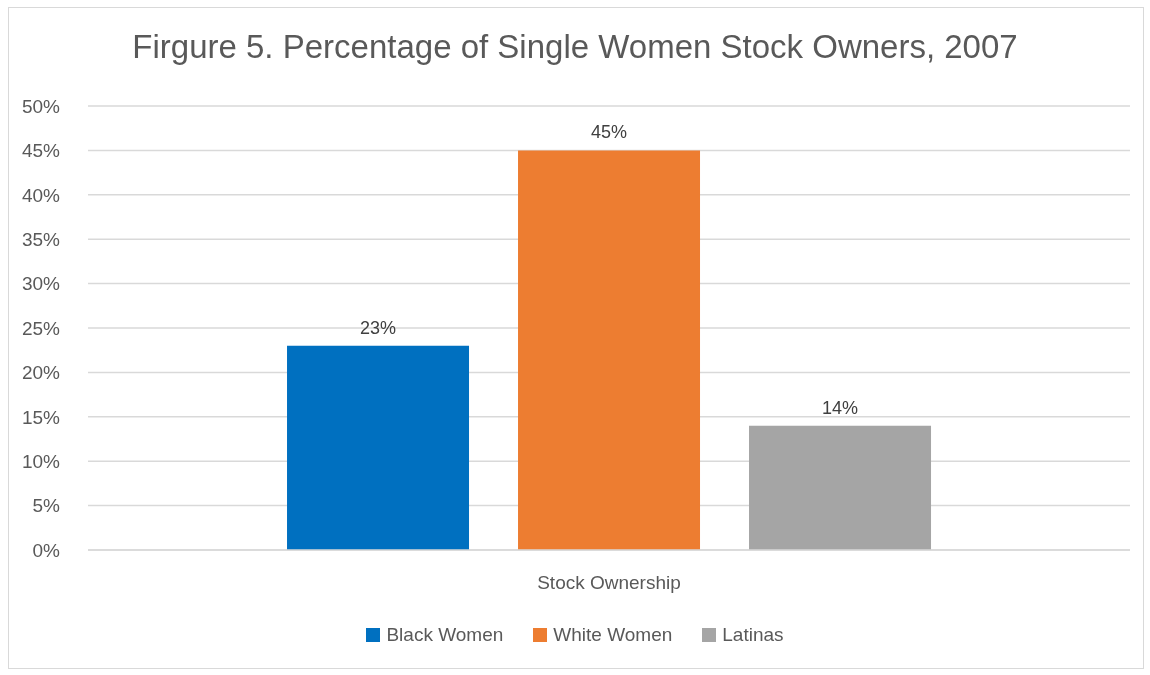 The width and height of the screenshot is (1150, 675). What do you see at coordinates (41, 151) in the screenshot?
I see `y-tick-label: 45%` at bounding box center [41, 151].